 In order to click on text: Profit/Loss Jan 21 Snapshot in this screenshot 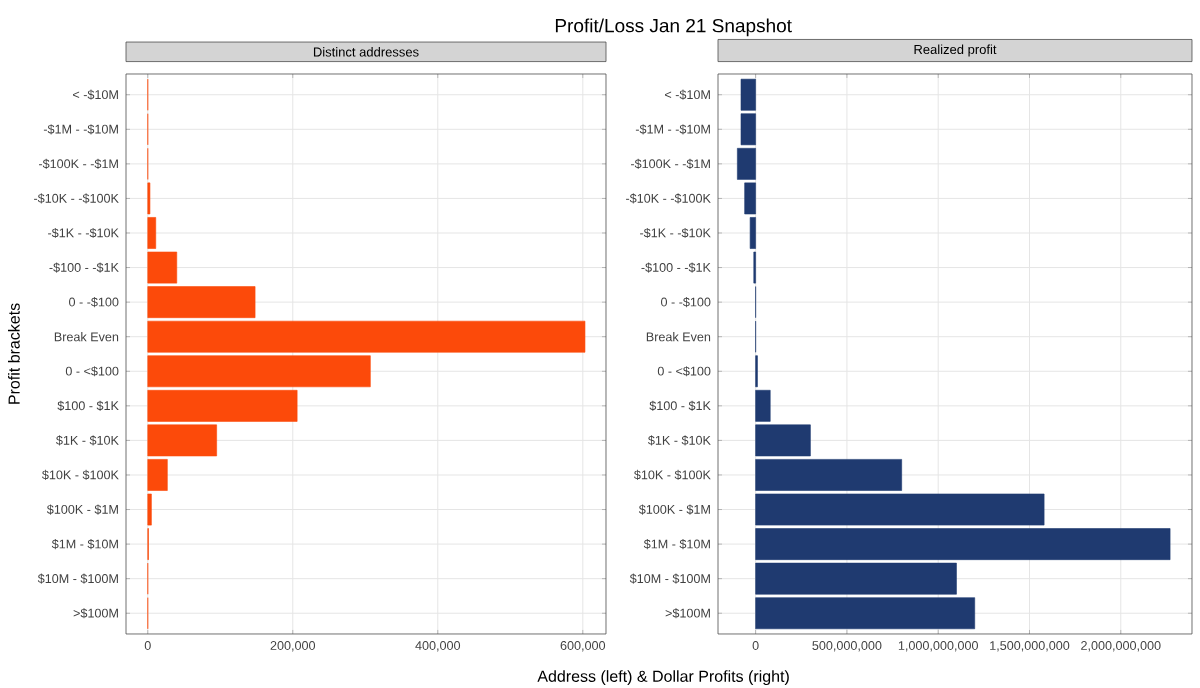, I will do `click(673, 27)`.